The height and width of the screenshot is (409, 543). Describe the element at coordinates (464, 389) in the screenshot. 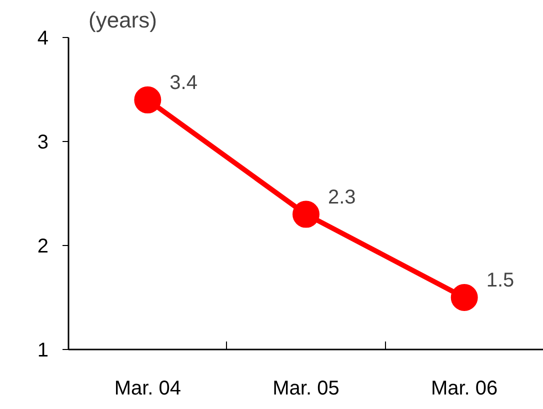

I see `x-tick-label: Mar. 06` at that location.